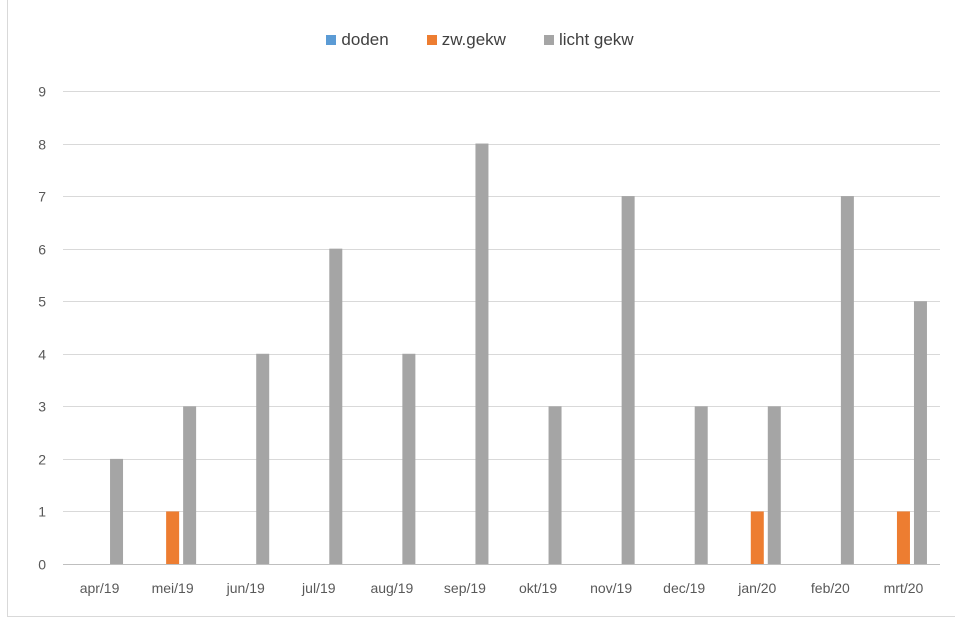 Image resolution: width=956 pixels, height=618 pixels. What do you see at coordinates (42, 197) in the screenshot?
I see `y-tick-label-7: 7` at bounding box center [42, 197].